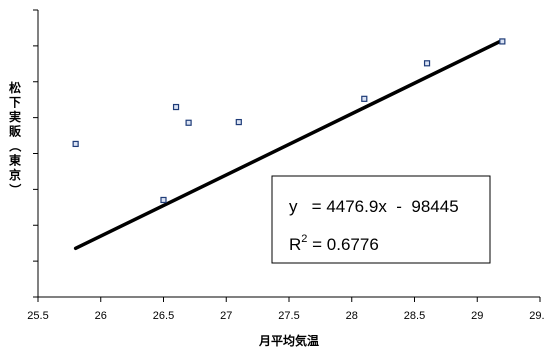 The height and width of the screenshot is (352, 545). Describe the element at coordinates (304, 239) in the screenshot. I see `r-squared-superscript: 2` at that location.